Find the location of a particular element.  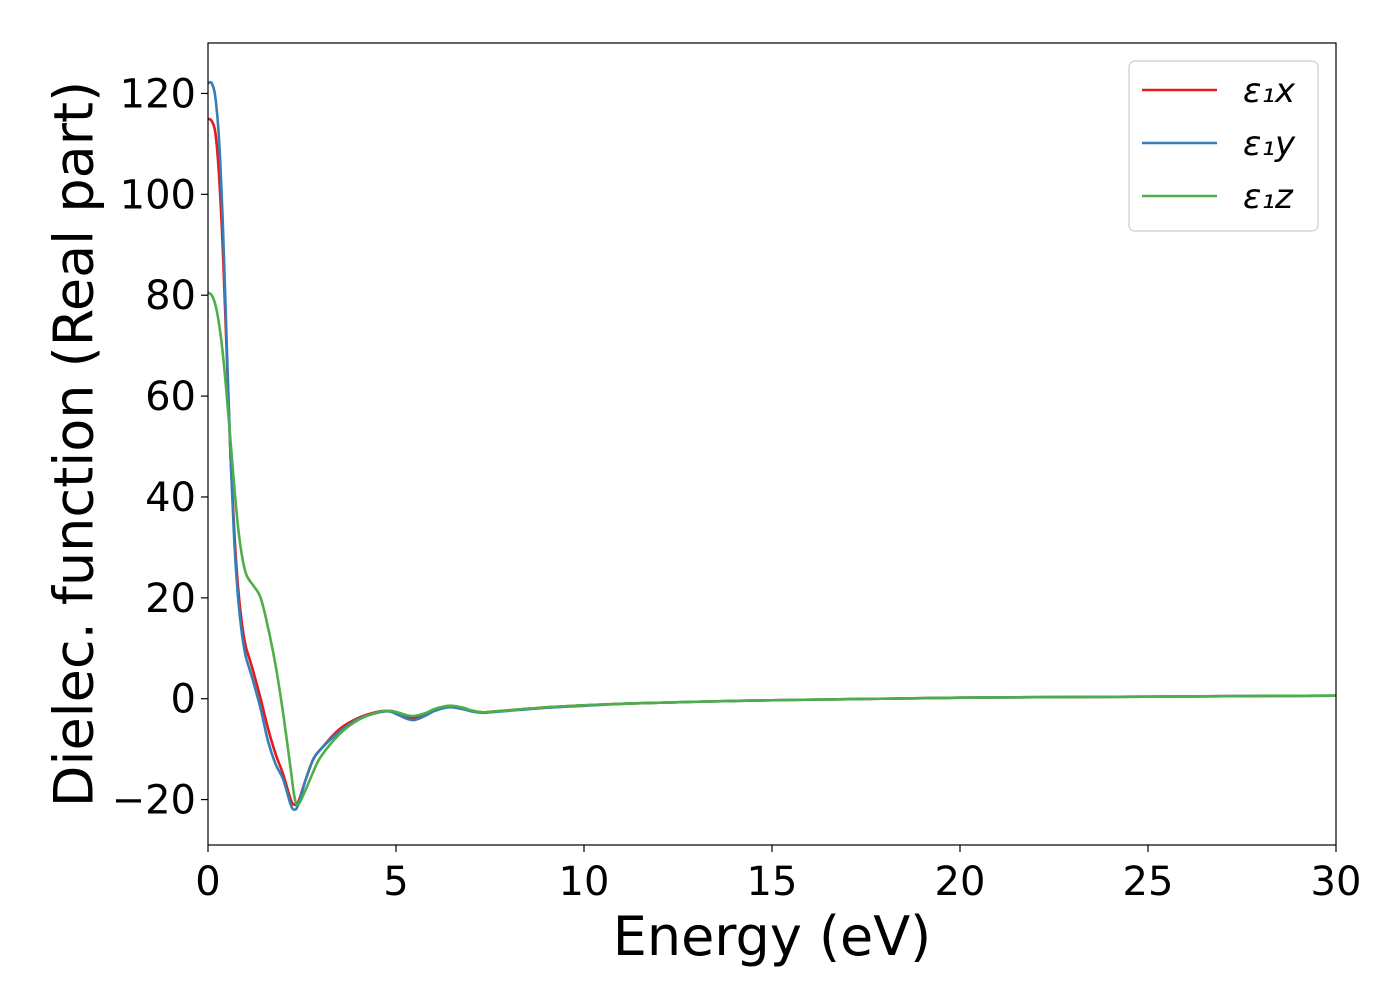

y-tick-label: 20 is located at coordinates (170, 599).